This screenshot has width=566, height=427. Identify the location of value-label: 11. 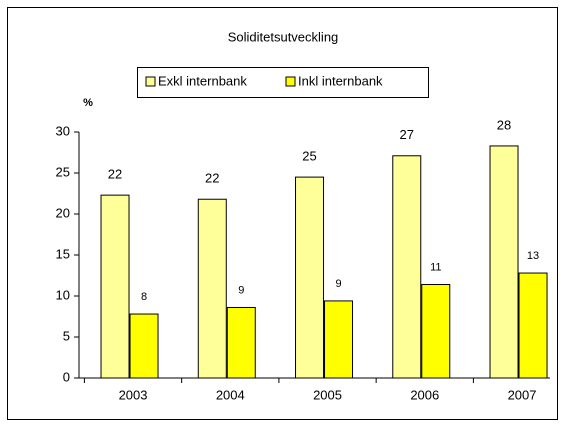
(435, 267).